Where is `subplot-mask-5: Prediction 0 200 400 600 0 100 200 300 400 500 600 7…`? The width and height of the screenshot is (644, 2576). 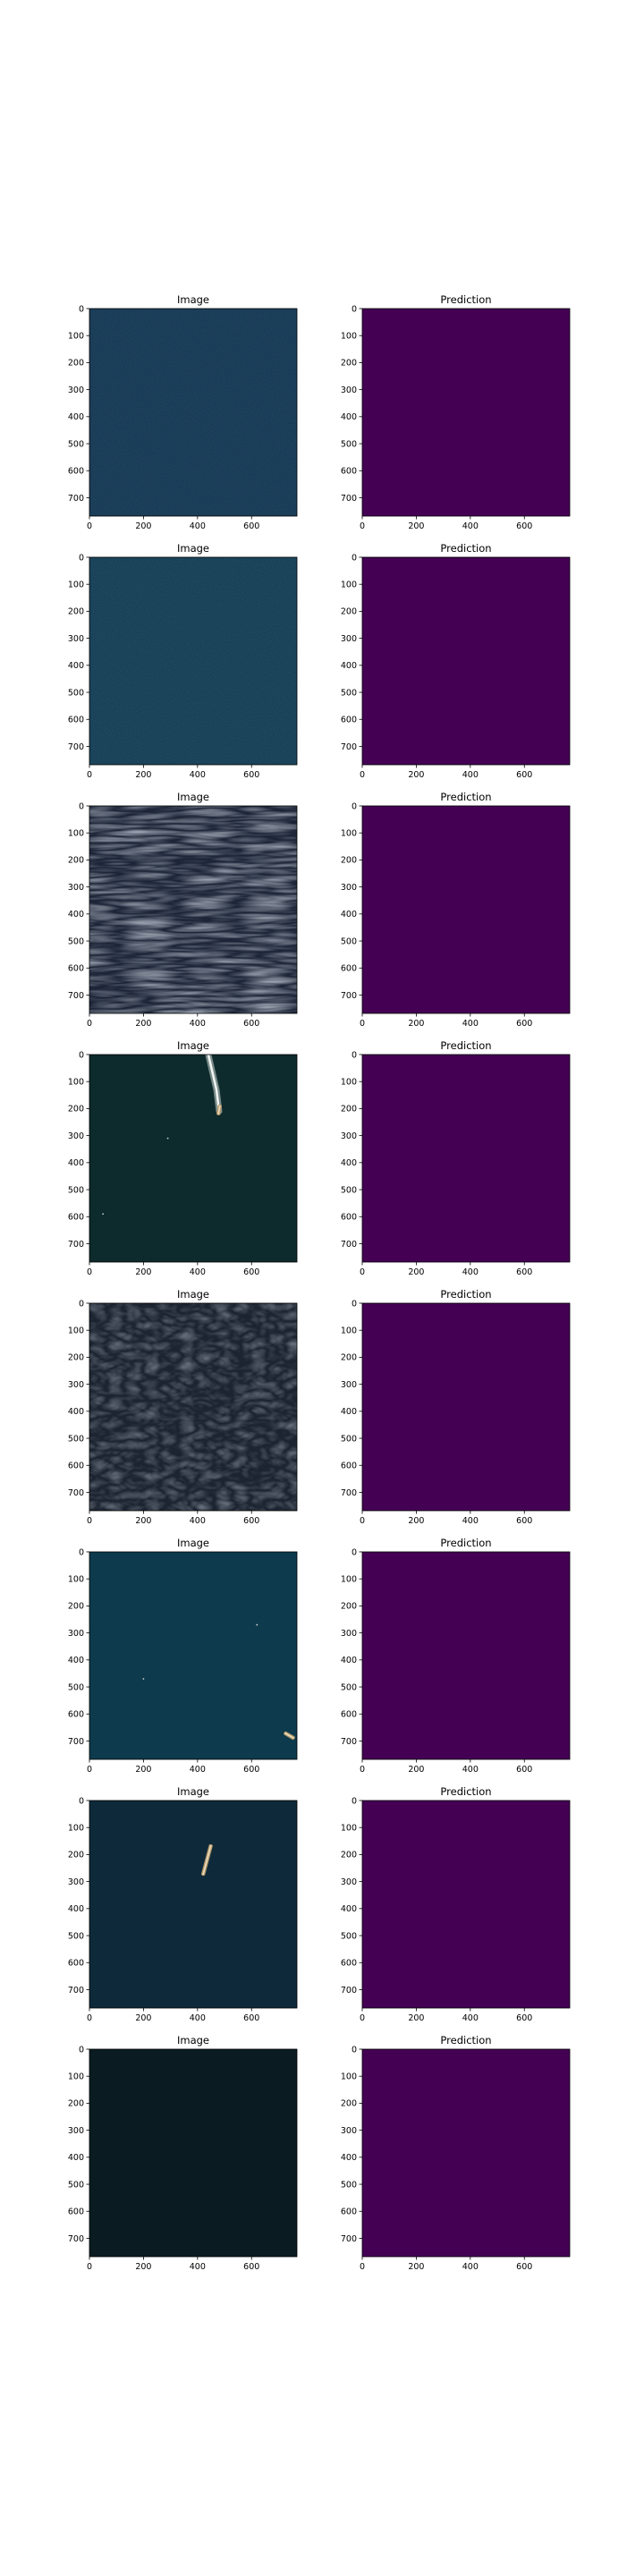 subplot-mask-5: Prediction 0 200 400 600 0 100 200 300 400 500 600 7… is located at coordinates (456, 1656).